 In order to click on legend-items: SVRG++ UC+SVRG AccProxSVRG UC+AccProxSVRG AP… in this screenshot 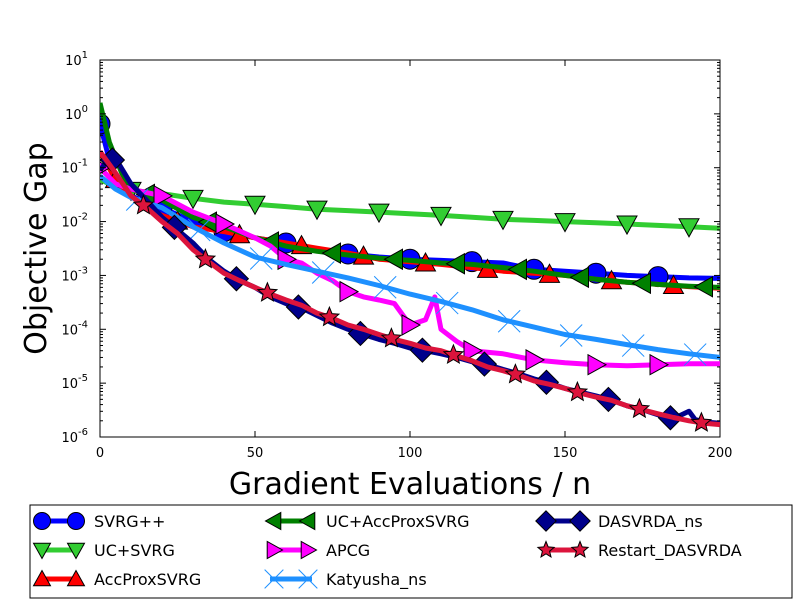, I will do `click(387, 550)`.